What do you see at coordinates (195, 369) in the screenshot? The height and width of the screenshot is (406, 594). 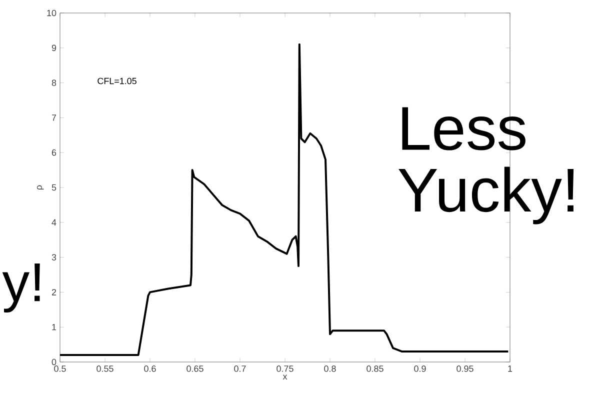 I see `x-tick-label: 0.65` at bounding box center [195, 369].